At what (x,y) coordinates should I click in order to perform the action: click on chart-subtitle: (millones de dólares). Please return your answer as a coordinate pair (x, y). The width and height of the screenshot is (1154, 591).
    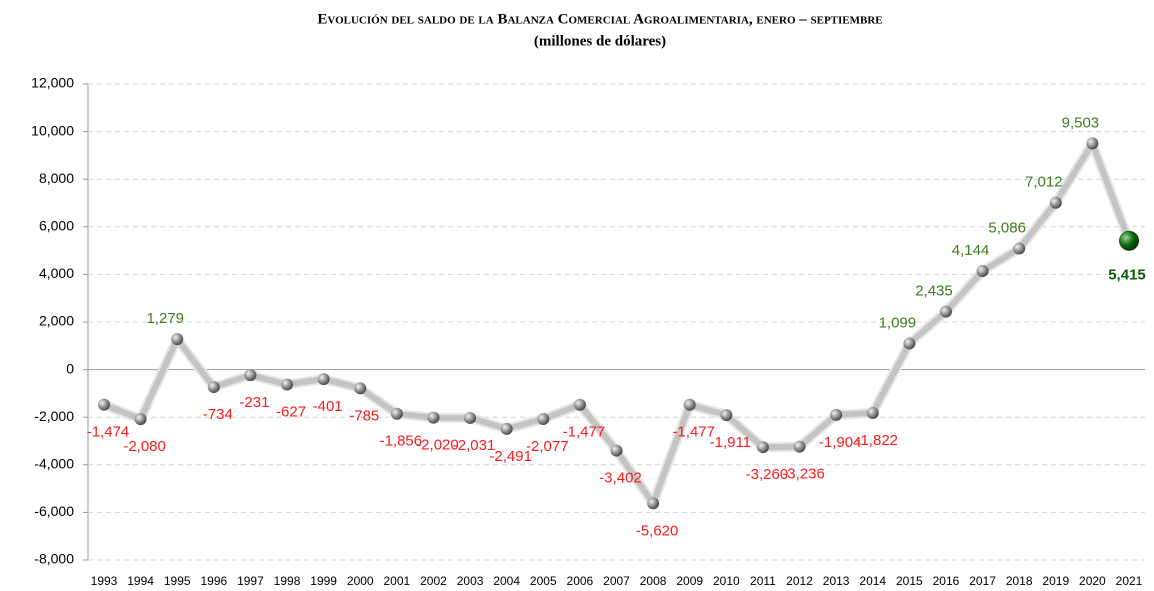
    Looking at the image, I should click on (600, 41).